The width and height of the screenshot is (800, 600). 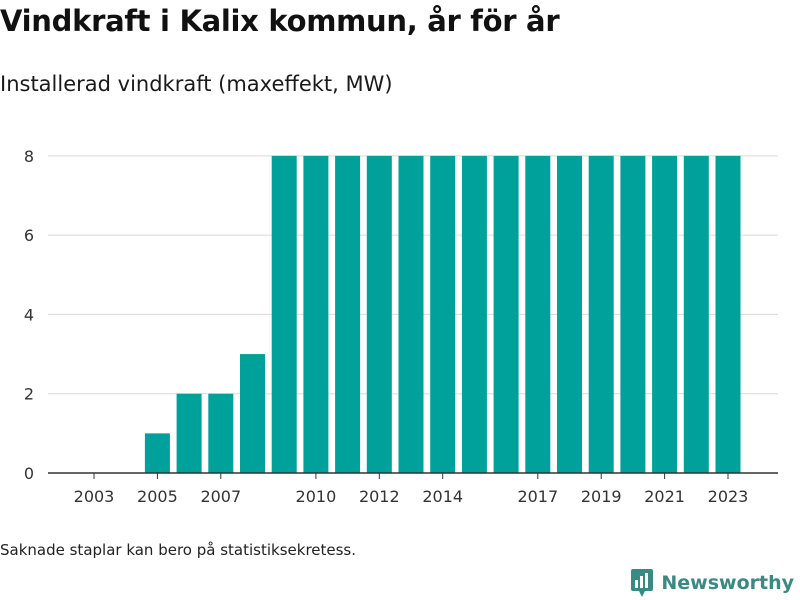 What do you see at coordinates (29, 156) in the screenshot?
I see `y-tick-label: 8` at bounding box center [29, 156].